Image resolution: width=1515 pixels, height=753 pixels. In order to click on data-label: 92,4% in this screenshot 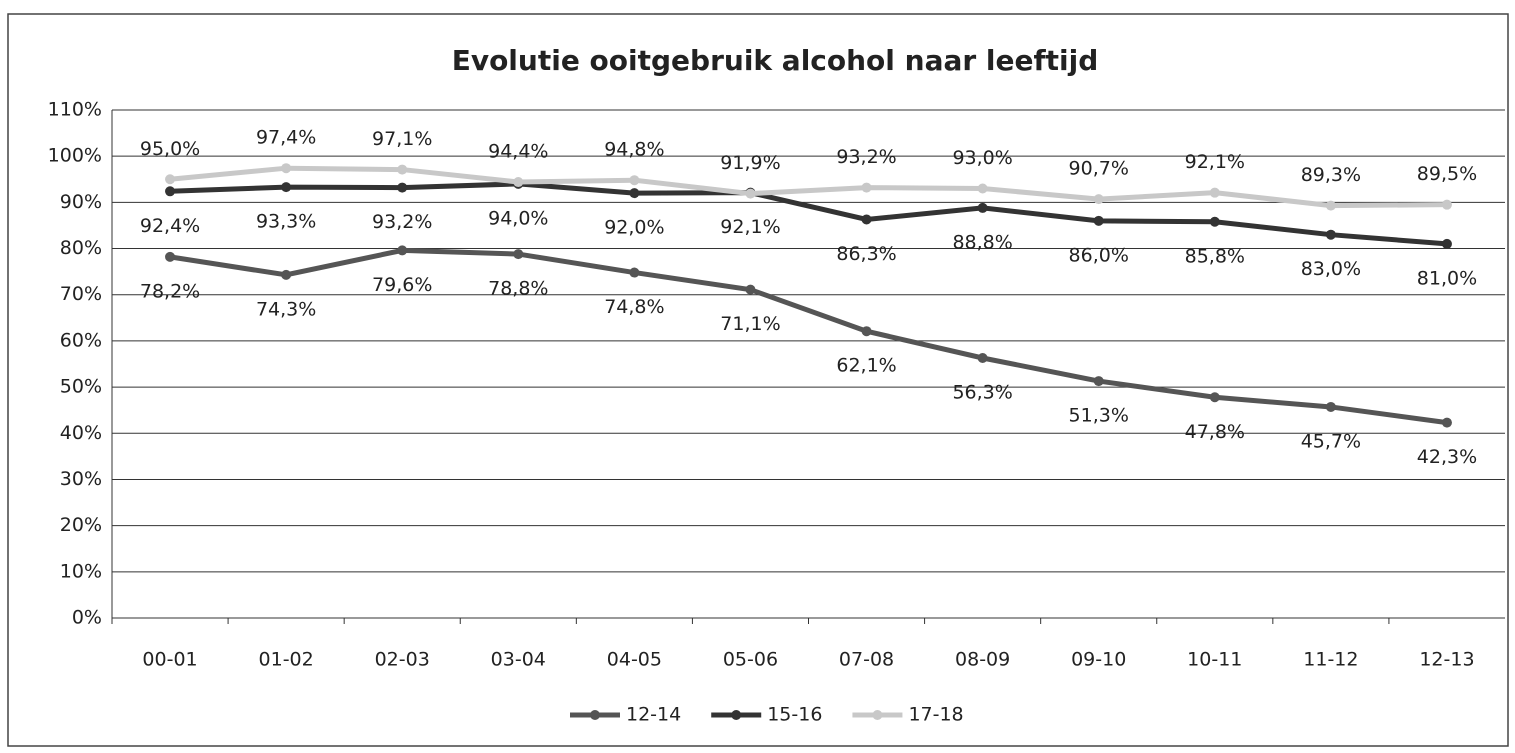, I will do `click(170, 226)`.